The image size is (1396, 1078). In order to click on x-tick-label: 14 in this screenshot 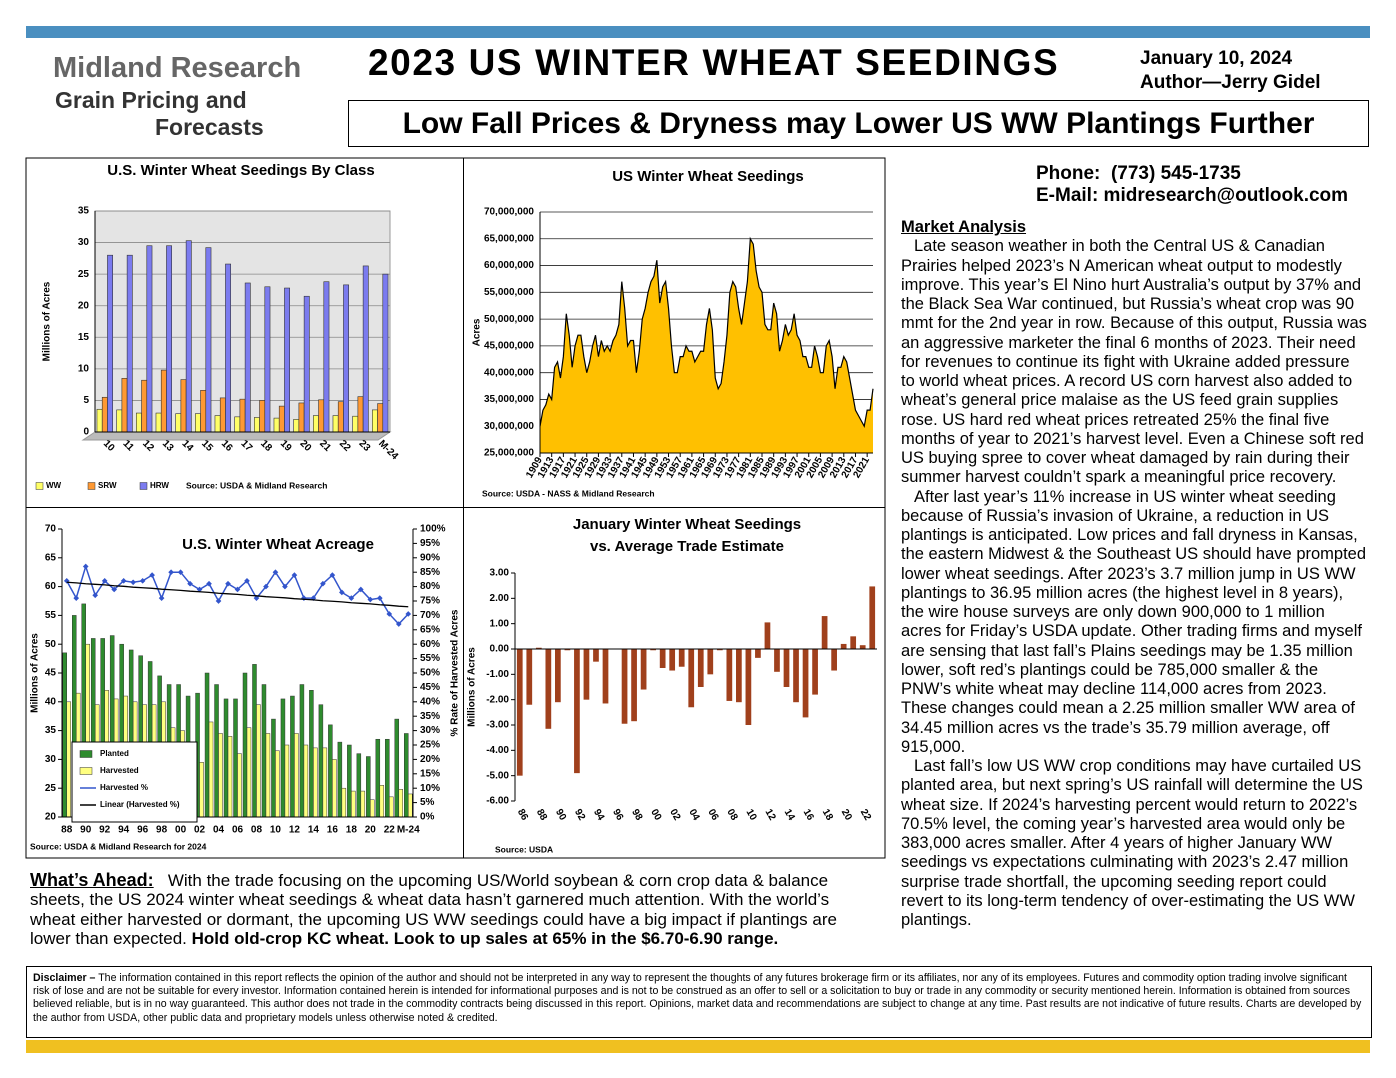, I will do `click(789, 815)`.